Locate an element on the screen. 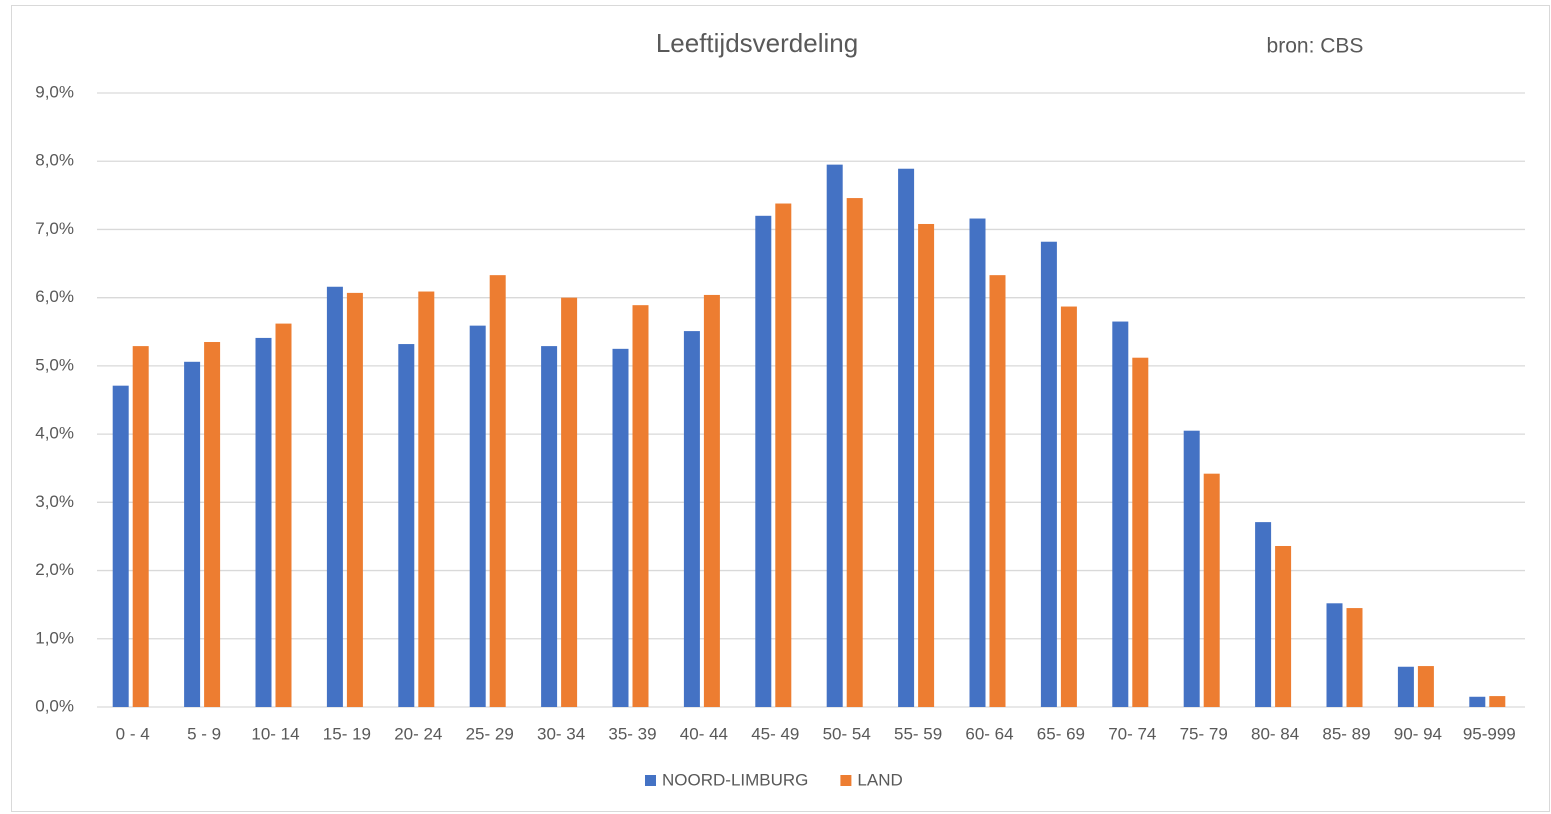 Image resolution: width=1551 pixels, height=814 pixels. y-tick-label: 0,0% is located at coordinates (54, 705).